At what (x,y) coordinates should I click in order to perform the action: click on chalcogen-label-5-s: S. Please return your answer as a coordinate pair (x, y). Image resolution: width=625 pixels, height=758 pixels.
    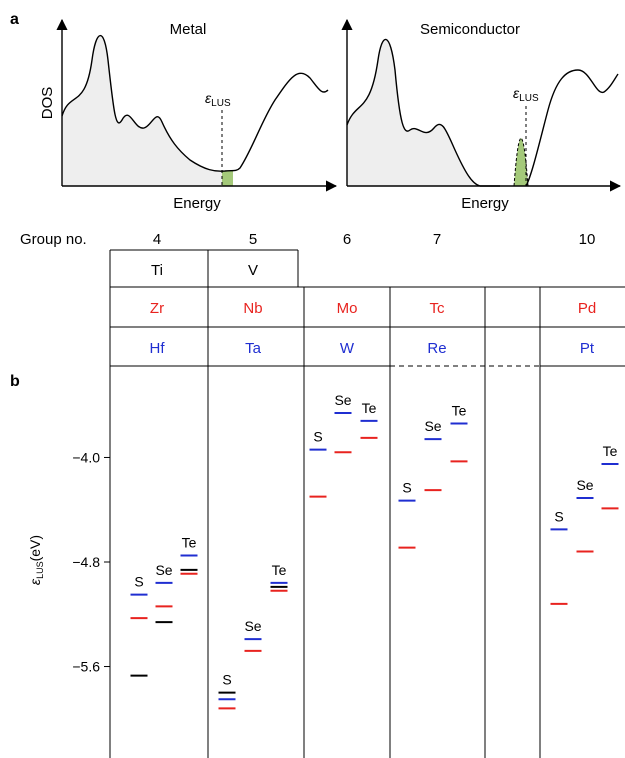
    Looking at the image, I should click on (226, 680).